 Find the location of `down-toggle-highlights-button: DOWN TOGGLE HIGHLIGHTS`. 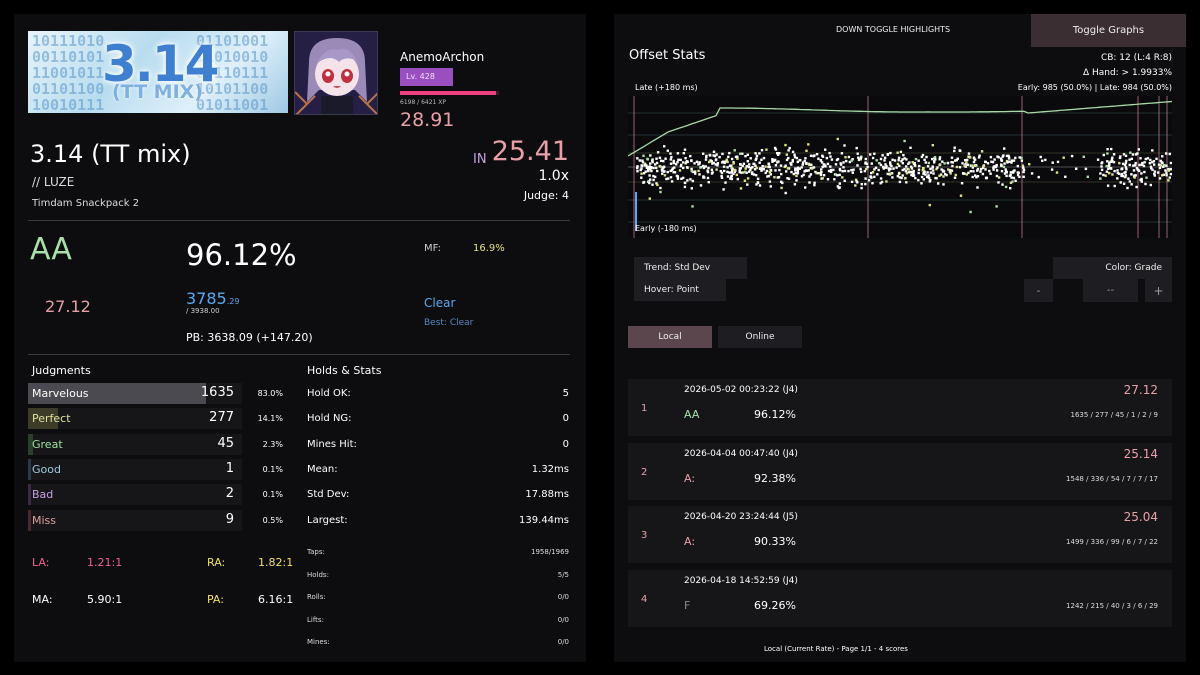

down-toggle-highlights-button: DOWN TOGGLE HIGHLIGHTS is located at coordinates (893, 29).